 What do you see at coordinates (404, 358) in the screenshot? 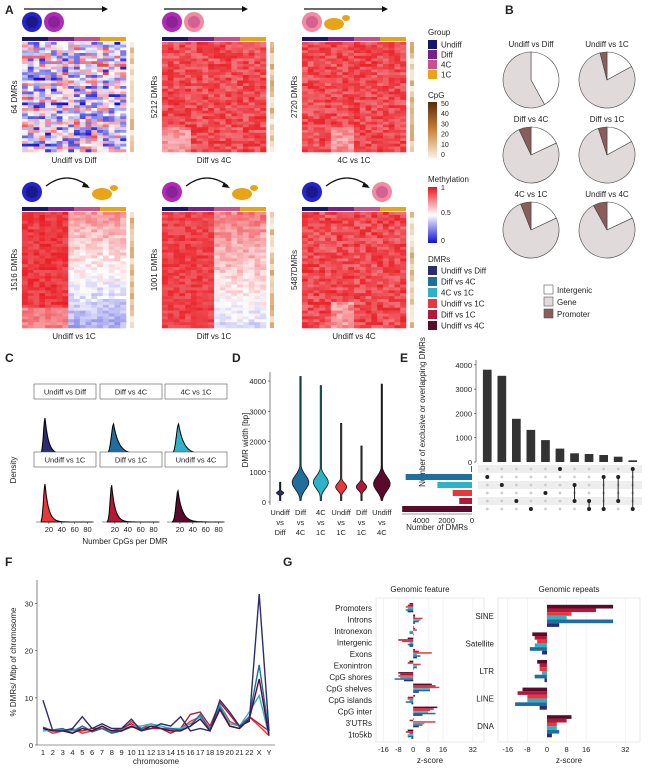
I see `panel-letter-E: E` at bounding box center [404, 358].